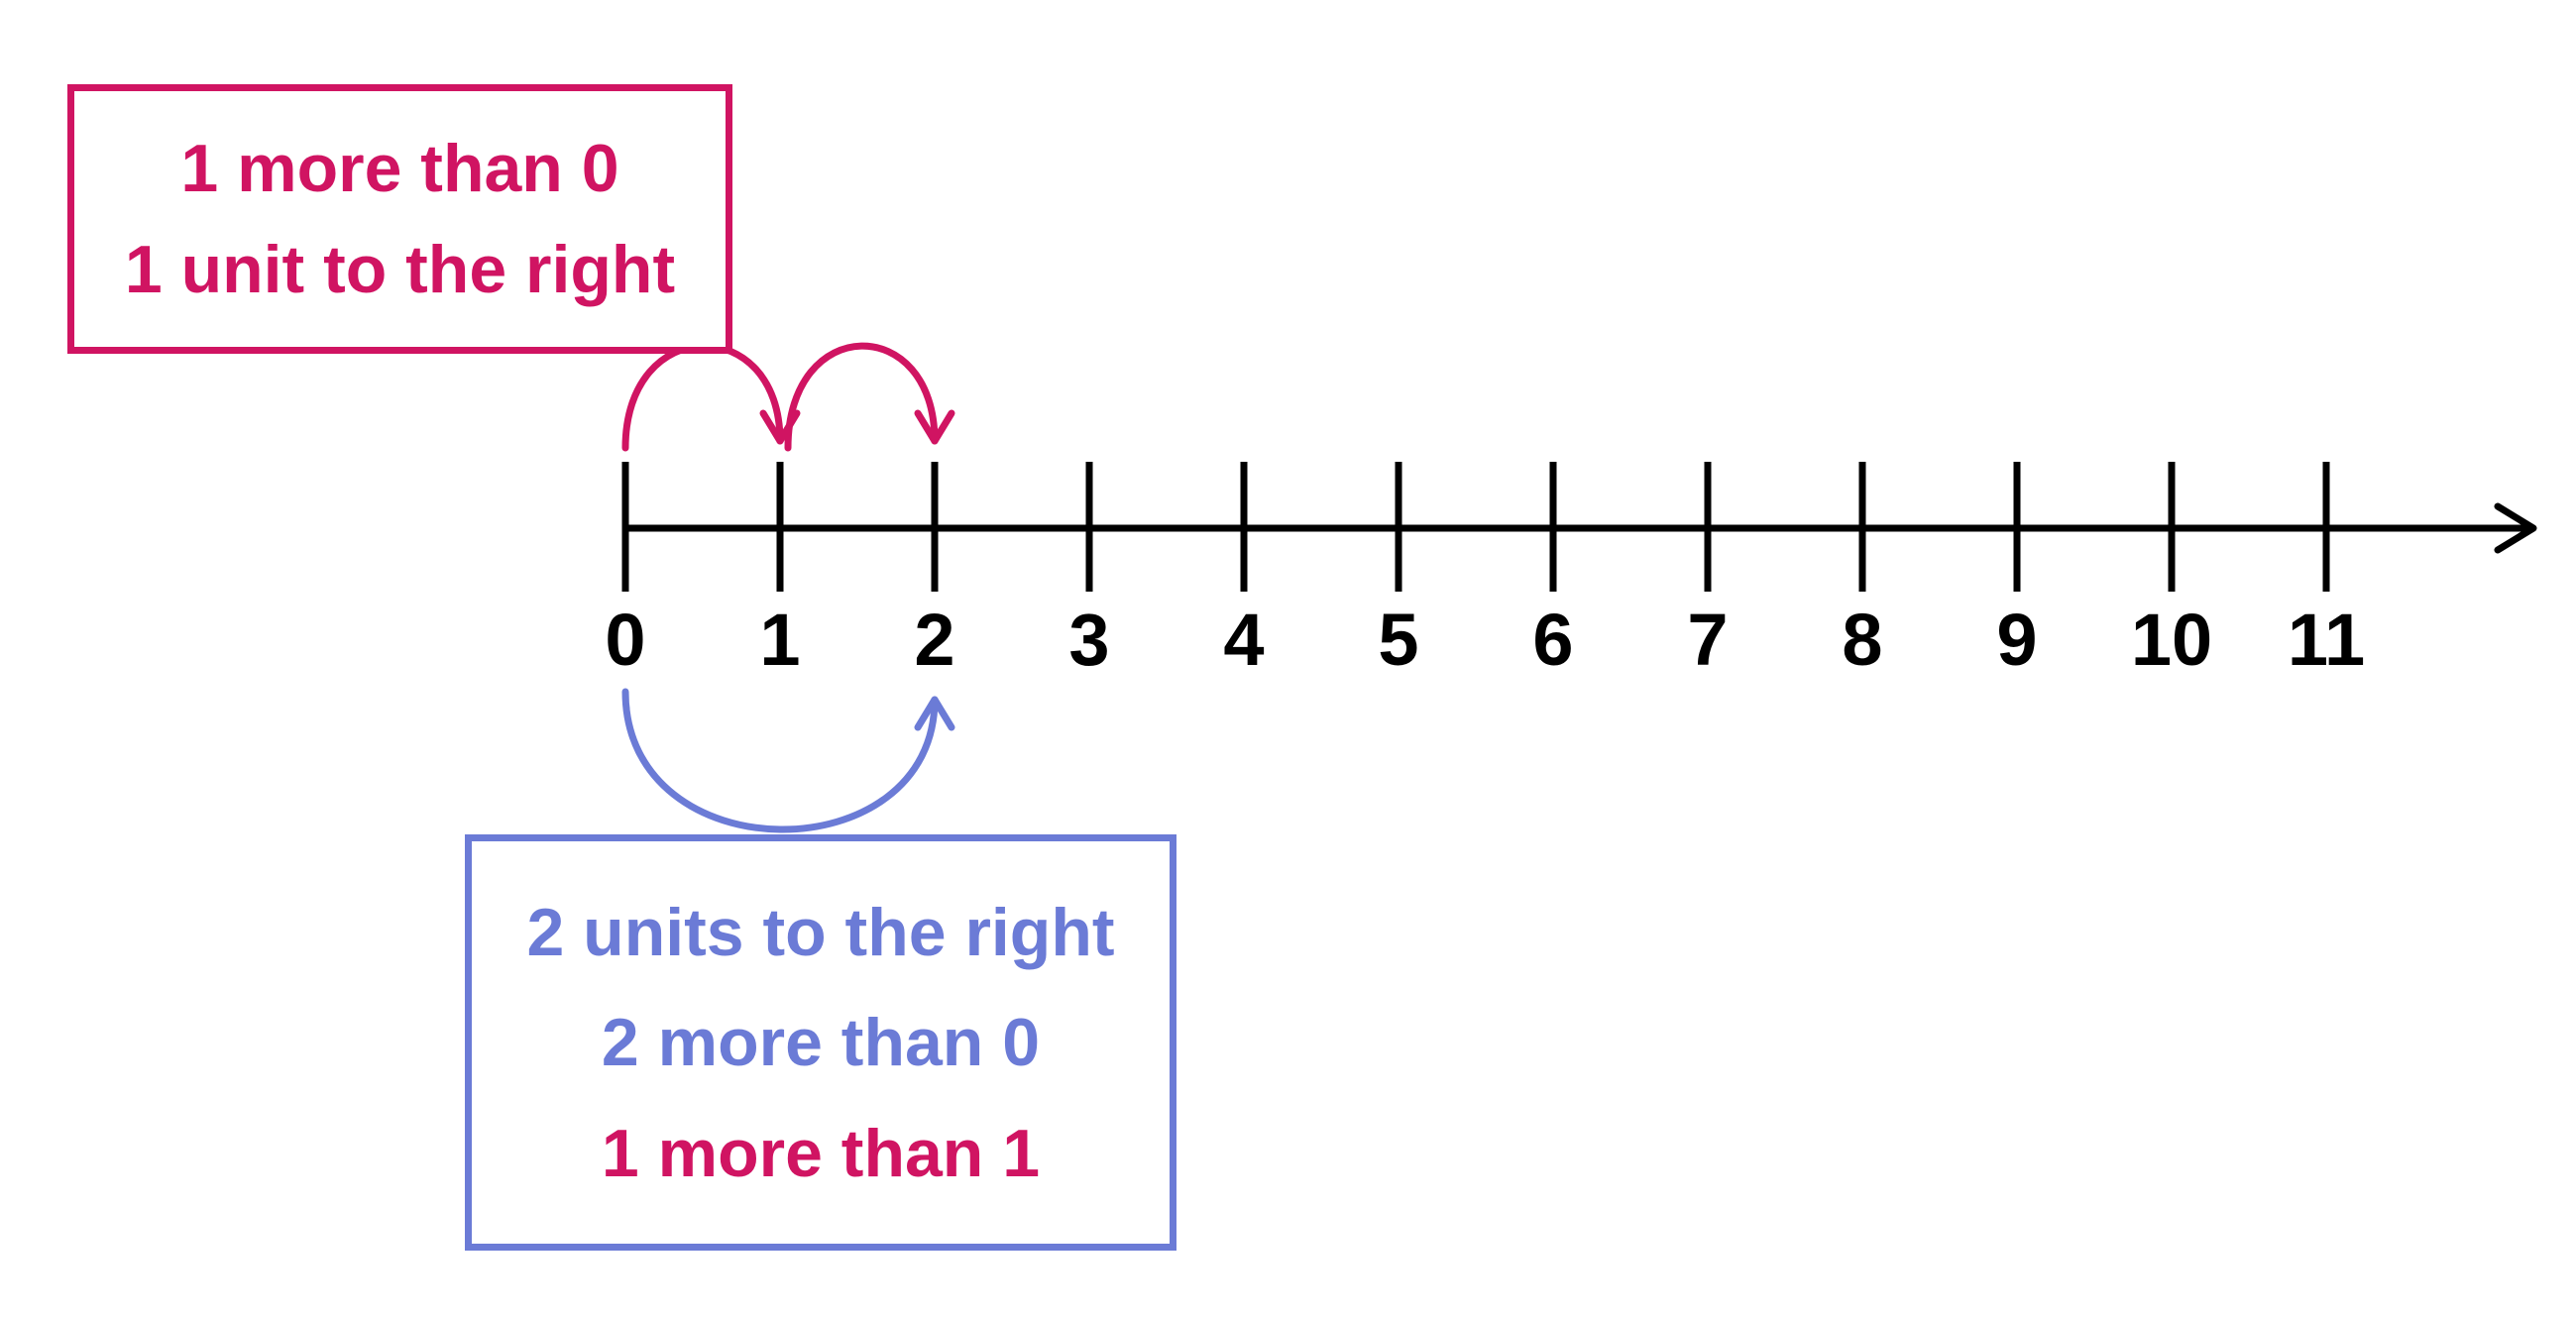  Describe the element at coordinates (1707, 640) in the screenshot. I see `tick-label-7: 7` at that location.